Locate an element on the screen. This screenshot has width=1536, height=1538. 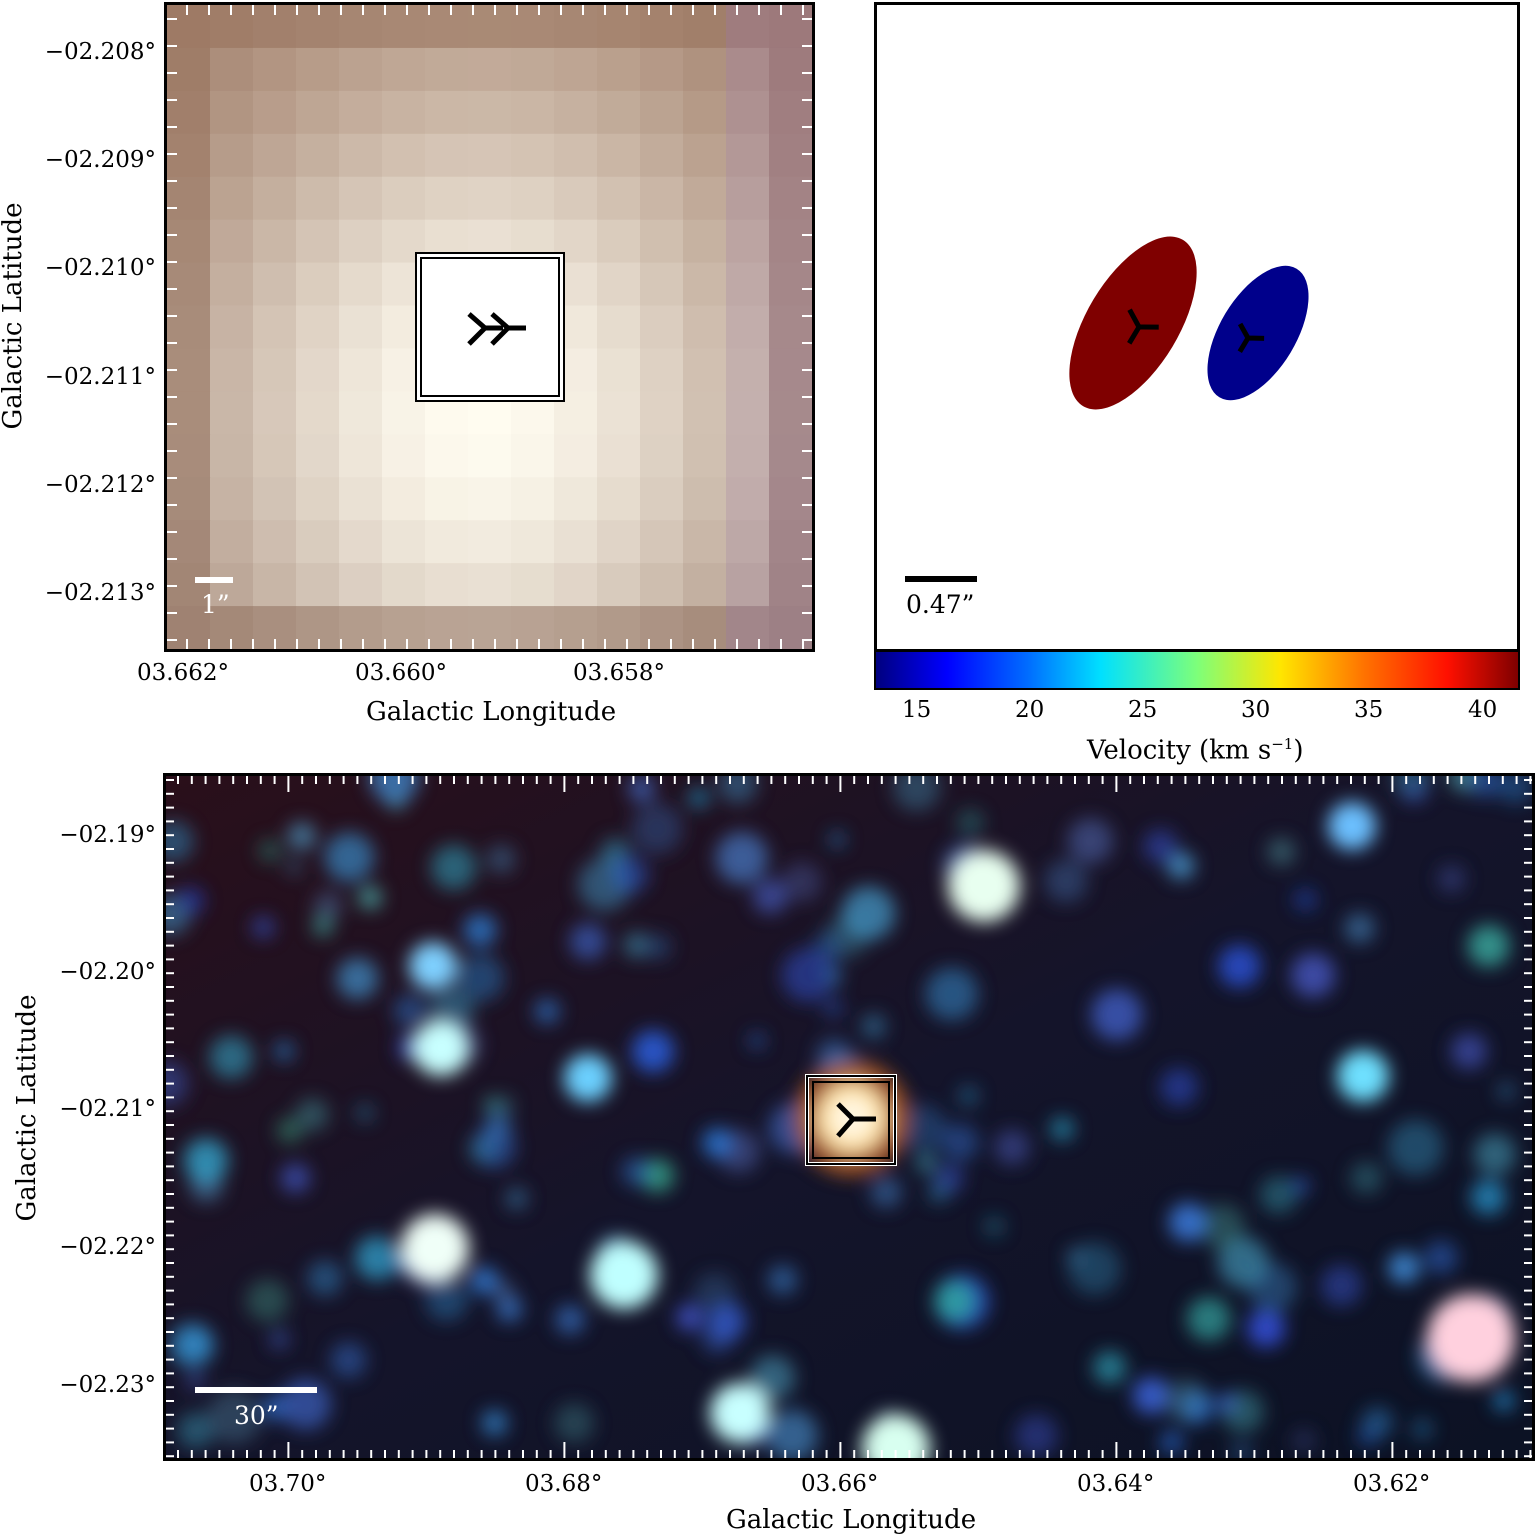
tl-scale-bar is located at coordinates (214, 580).